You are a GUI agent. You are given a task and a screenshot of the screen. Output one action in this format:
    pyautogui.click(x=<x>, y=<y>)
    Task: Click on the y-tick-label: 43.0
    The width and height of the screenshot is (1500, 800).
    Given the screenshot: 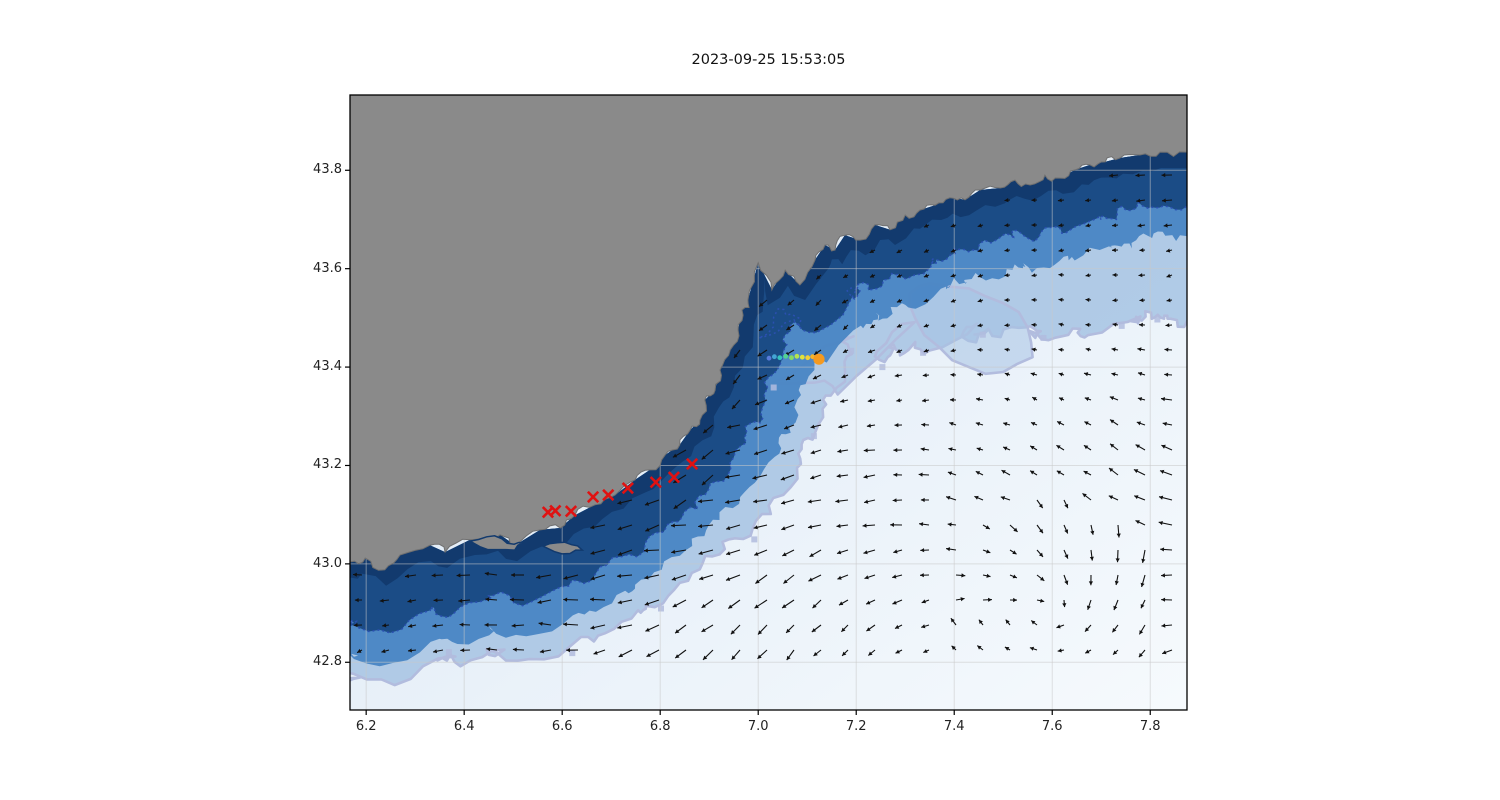 What is the action you would take?
    pyautogui.click(x=327, y=563)
    